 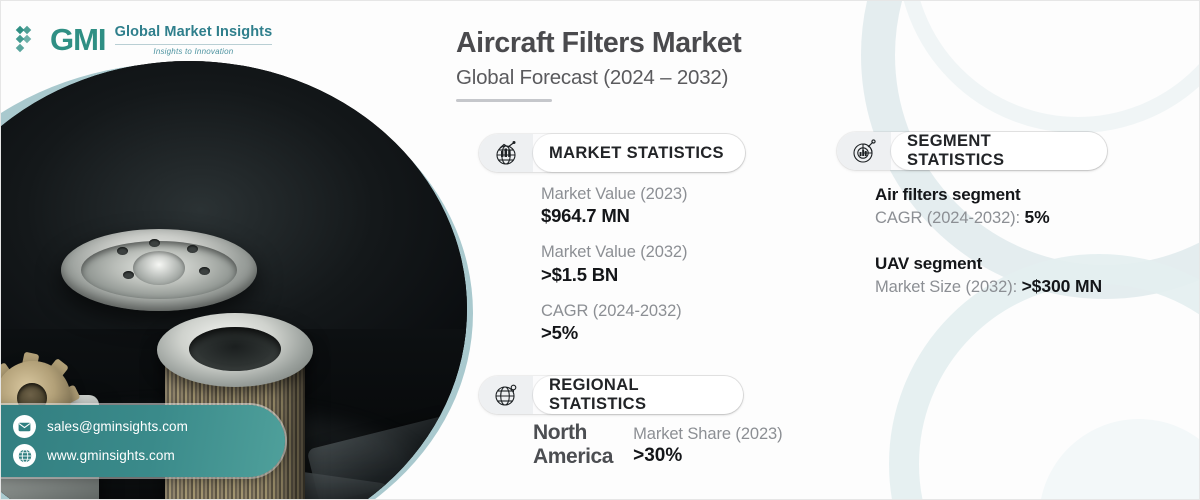 I want to click on segment-item-uav: UAV segment Market Size (2032): >$300 MN, so click(x=988, y=275).